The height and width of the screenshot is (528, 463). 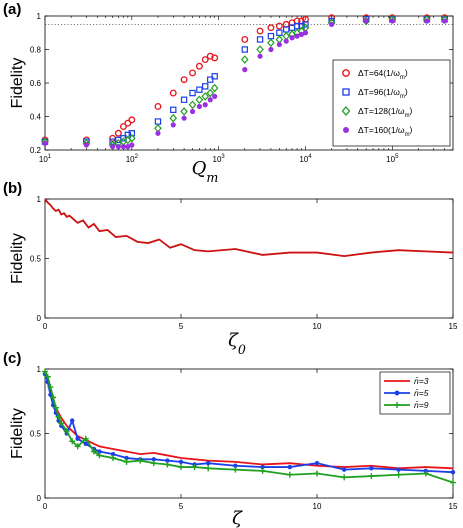 What do you see at coordinates (421, 393) in the screenshot?
I see `legend-label: n̄=5` at bounding box center [421, 393].